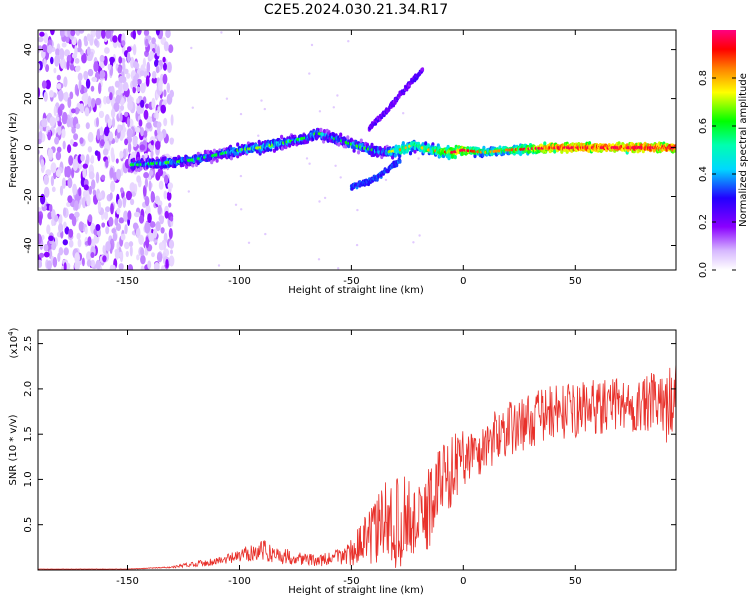 The height and width of the screenshot is (600, 750). What do you see at coordinates (575, 281) in the screenshot?
I see `spectrogram-xtick-label: 50` at bounding box center [575, 281].